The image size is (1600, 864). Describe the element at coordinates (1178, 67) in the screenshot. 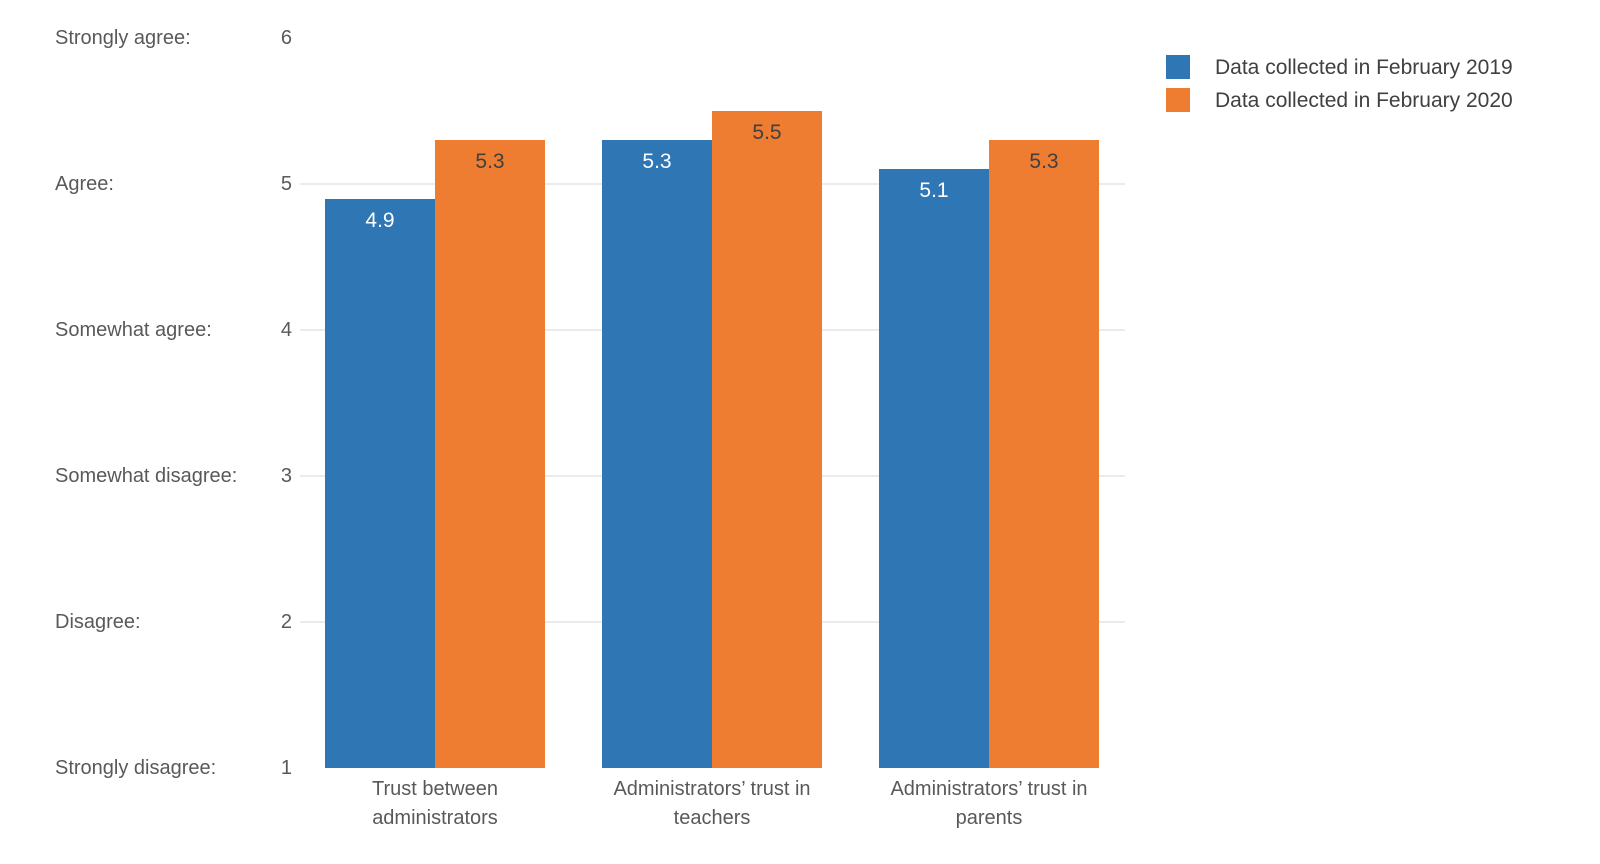

I see `legend-swatch-2019` at that location.